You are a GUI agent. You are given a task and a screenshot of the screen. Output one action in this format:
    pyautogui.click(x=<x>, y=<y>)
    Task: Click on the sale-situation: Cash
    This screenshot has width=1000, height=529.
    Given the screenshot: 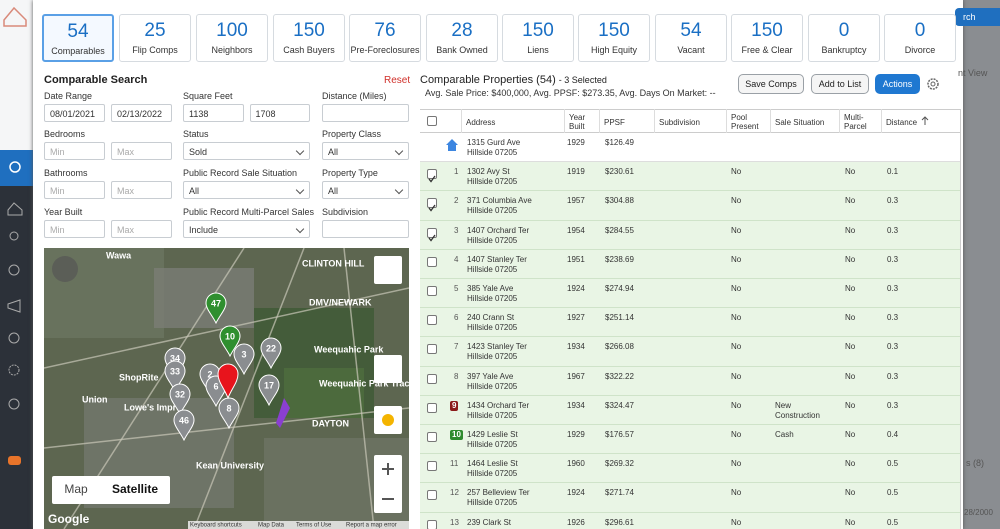 What is the action you would take?
    pyautogui.click(x=784, y=434)
    